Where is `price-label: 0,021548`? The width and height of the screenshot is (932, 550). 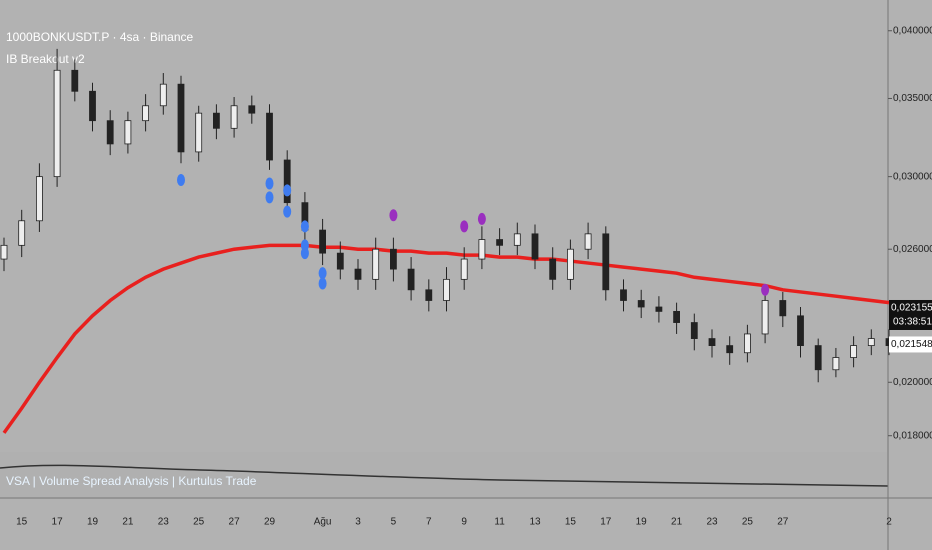
price-label: 0,021548 is located at coordinates (911, 344).